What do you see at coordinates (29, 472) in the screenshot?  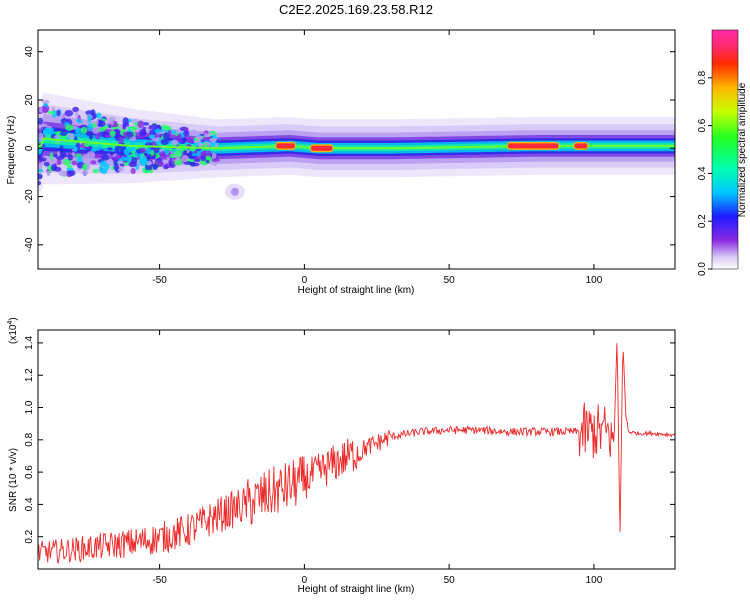 I see `y-tick-label: 0.6` at bounding box center [29, 472].